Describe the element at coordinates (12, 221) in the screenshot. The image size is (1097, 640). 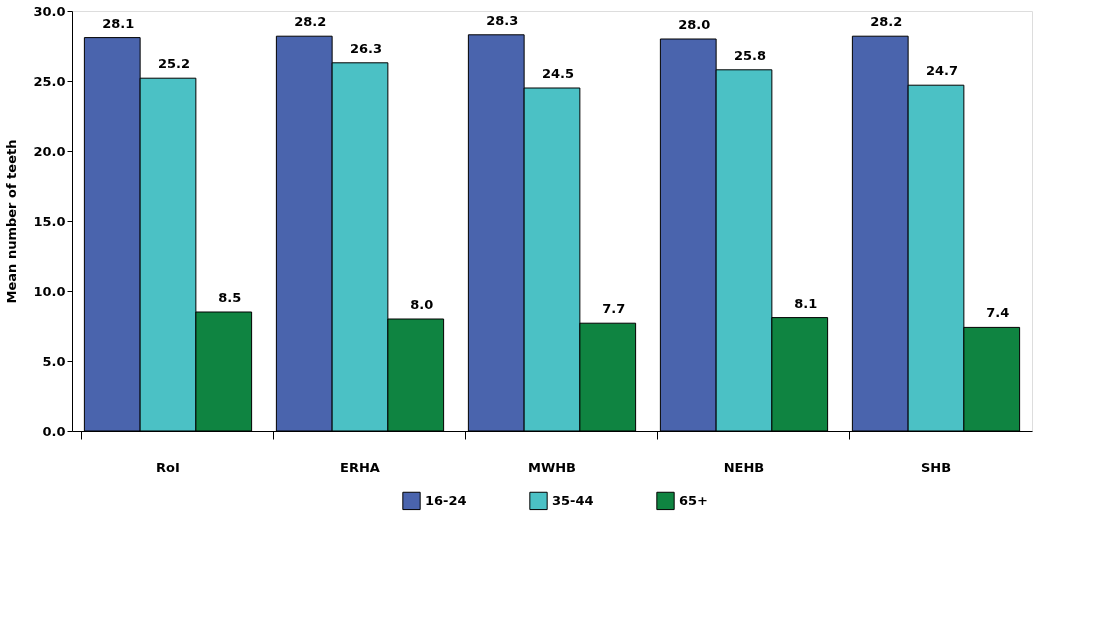
I see `y-axis-title: Mean number of teeth` at that location.